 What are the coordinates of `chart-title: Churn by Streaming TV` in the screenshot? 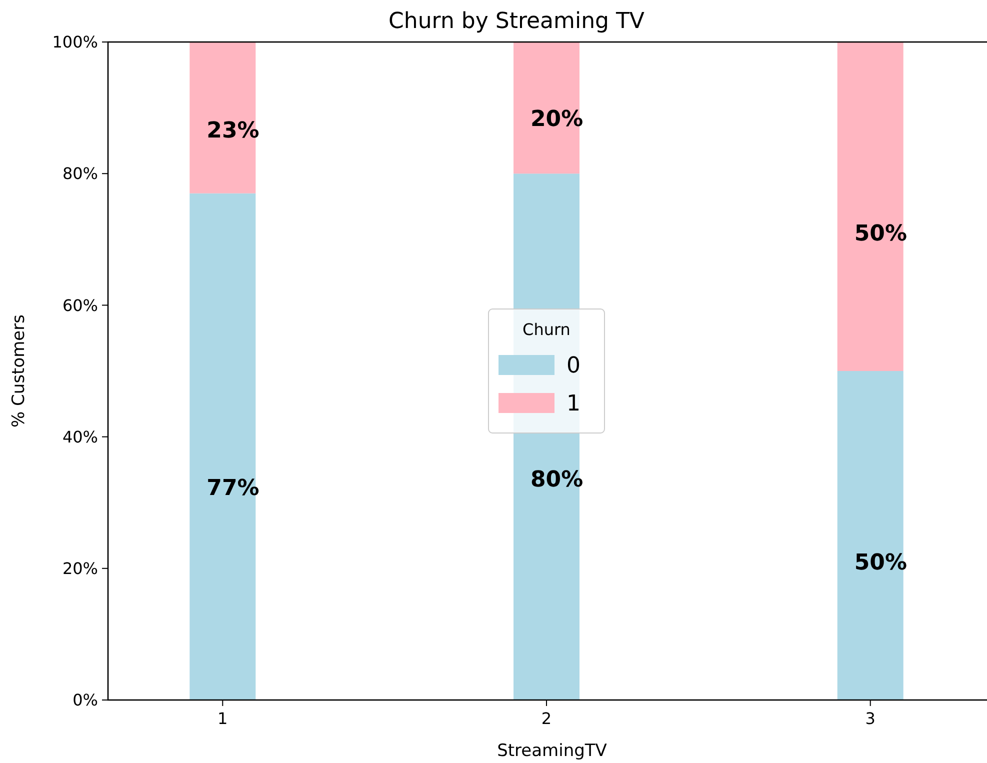 It's located at (516, 21).